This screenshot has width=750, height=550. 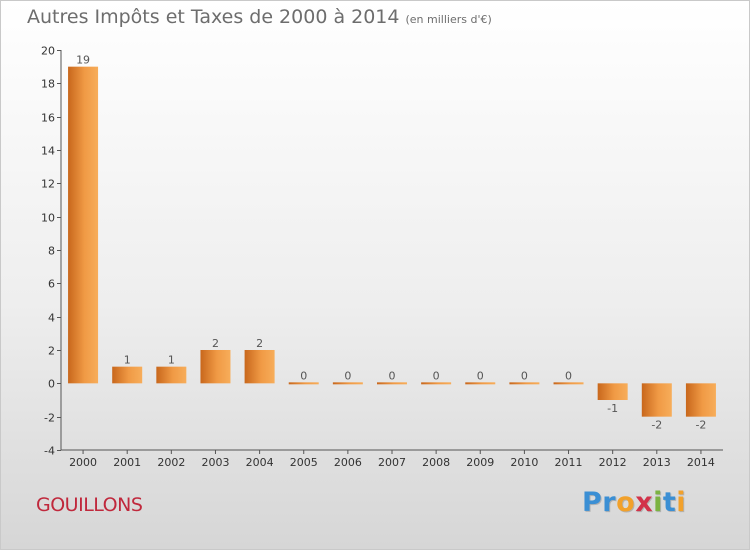 What do you see at coordinates (656, 400) in the screenshot?
I see `bar-2013` at bounding box center [656, 400].